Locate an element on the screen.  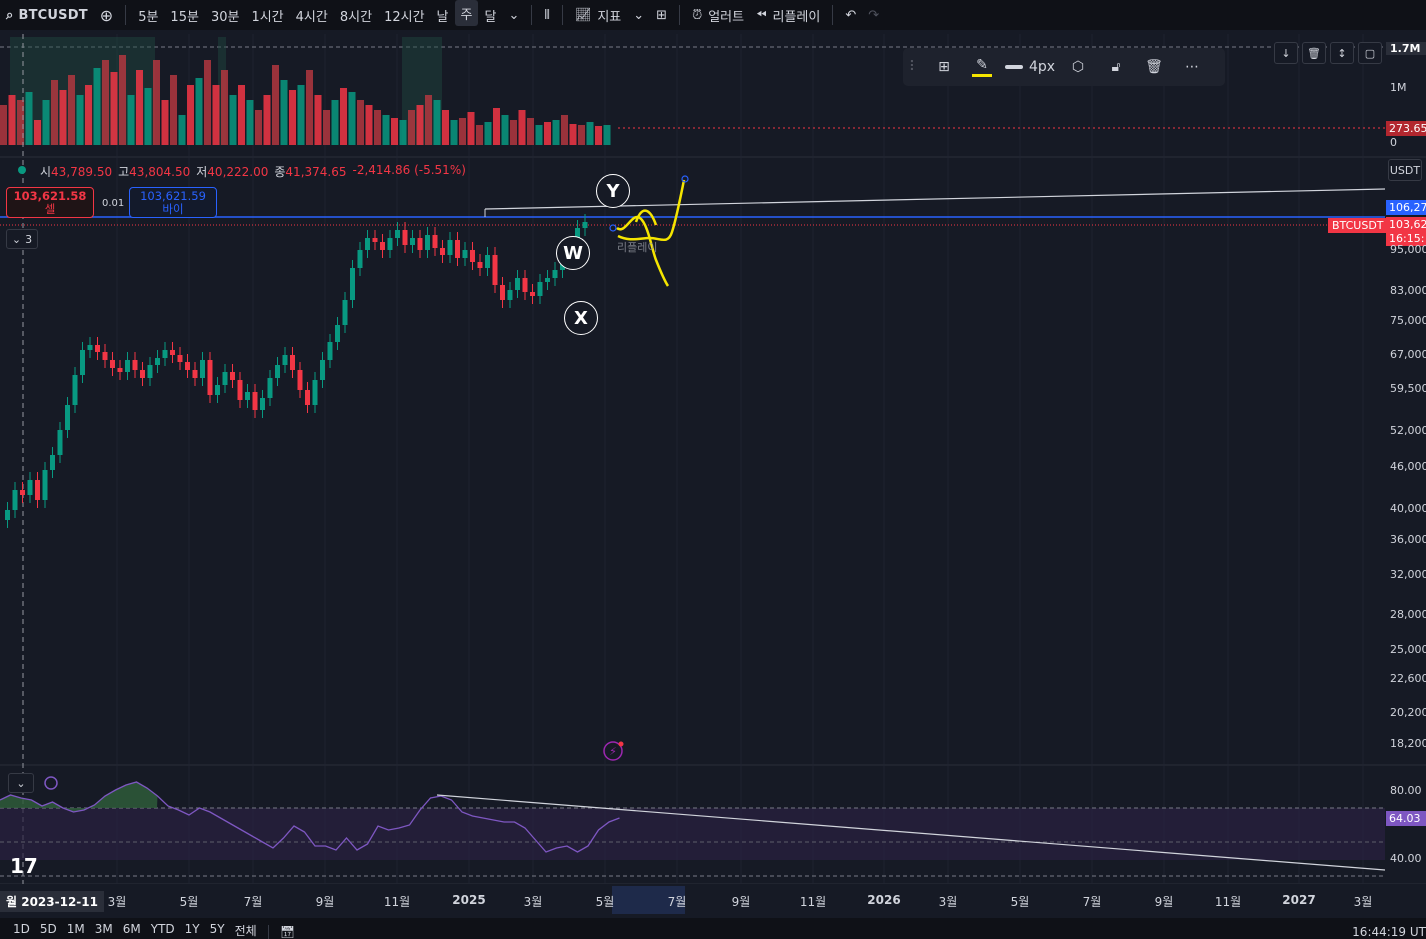
interval-6: 12시간 is located at coordinates (404, 17).